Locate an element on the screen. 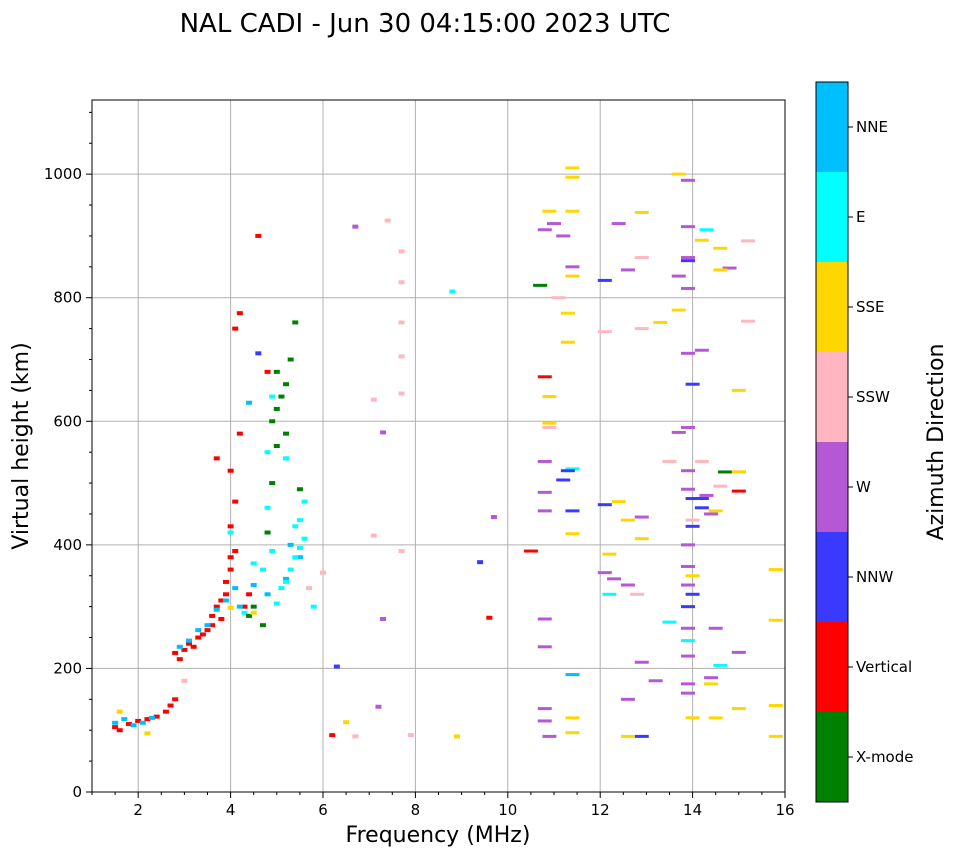 The width and height of the screenshot is (958, 857). y-tick-label: 200 is located at coordinates (67, 668).